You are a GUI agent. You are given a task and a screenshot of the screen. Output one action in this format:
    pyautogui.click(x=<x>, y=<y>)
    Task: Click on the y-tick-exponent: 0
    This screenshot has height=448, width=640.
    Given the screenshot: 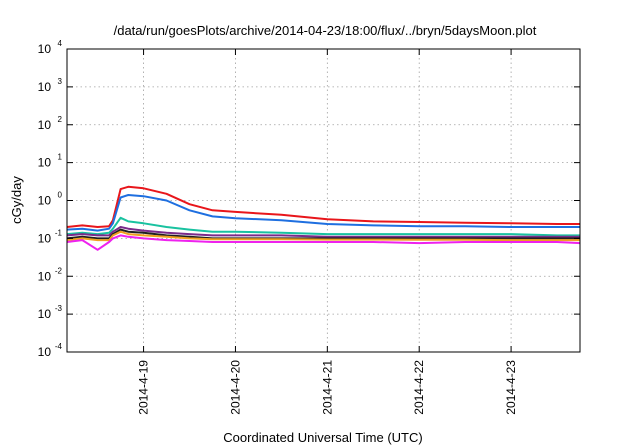 What is the action you would take?
    pyautogui.click(x=60, y=195)
    